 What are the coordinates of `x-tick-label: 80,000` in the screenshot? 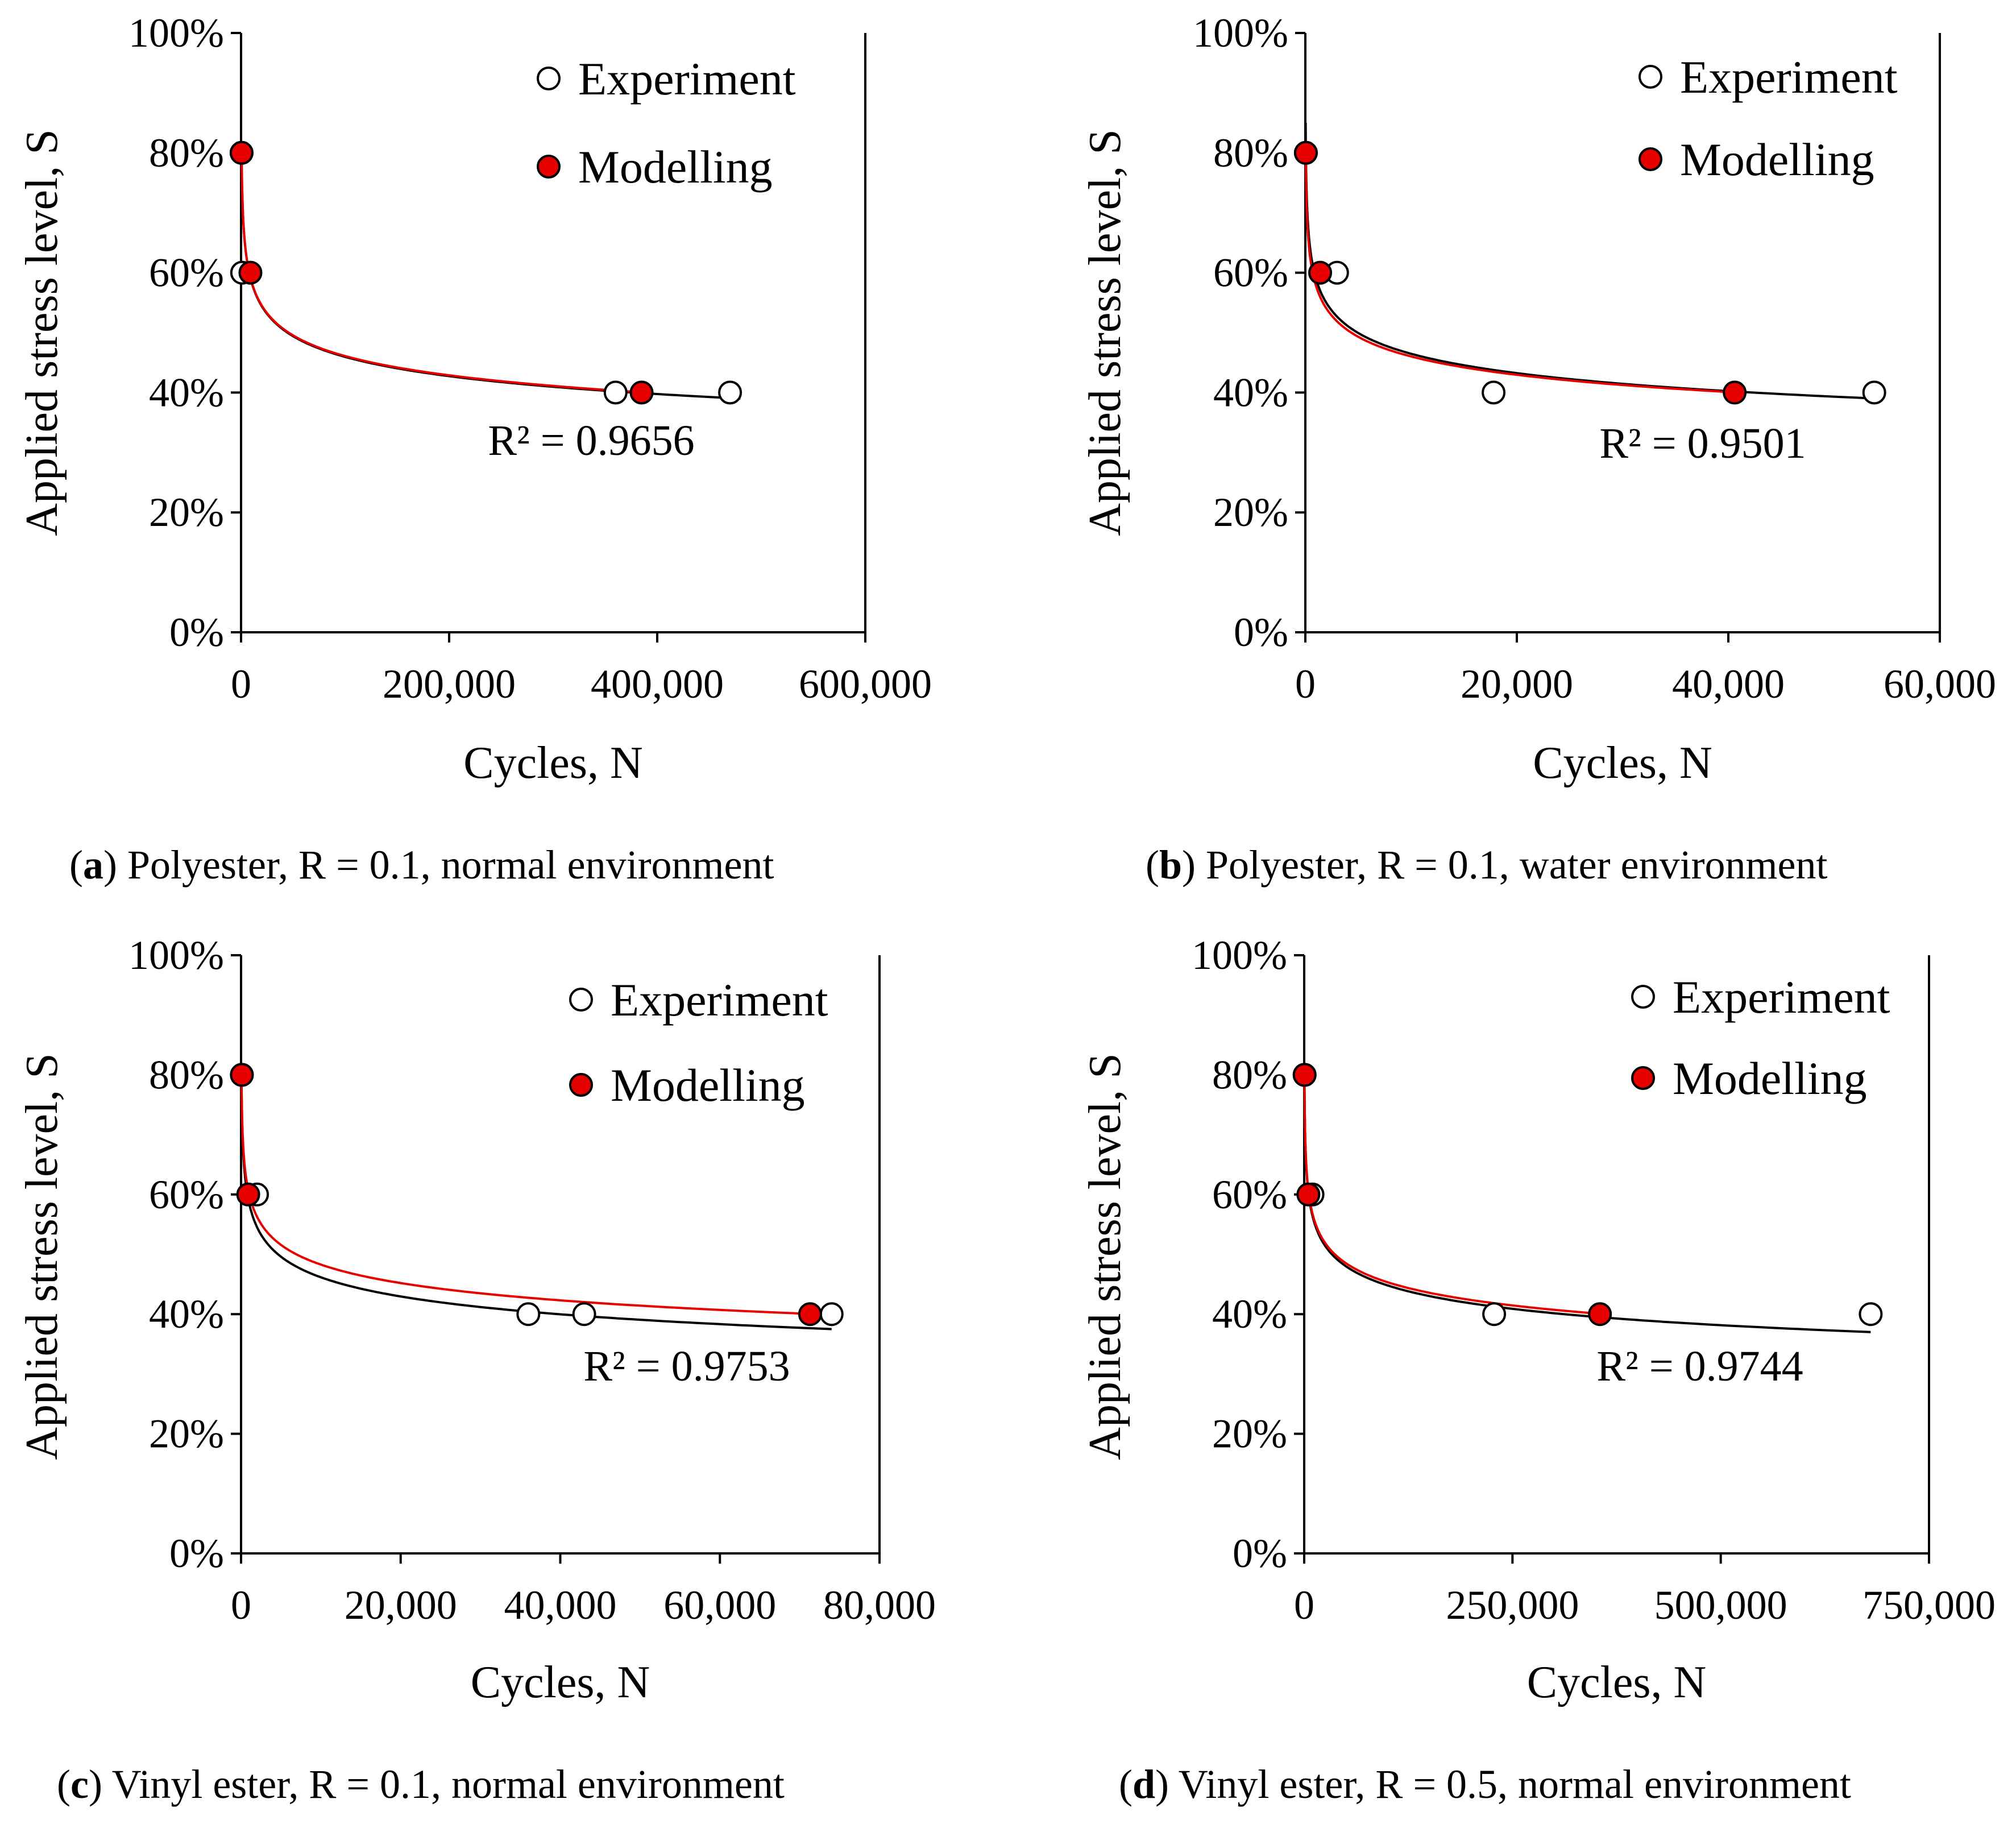 It's located at (879, 1605).